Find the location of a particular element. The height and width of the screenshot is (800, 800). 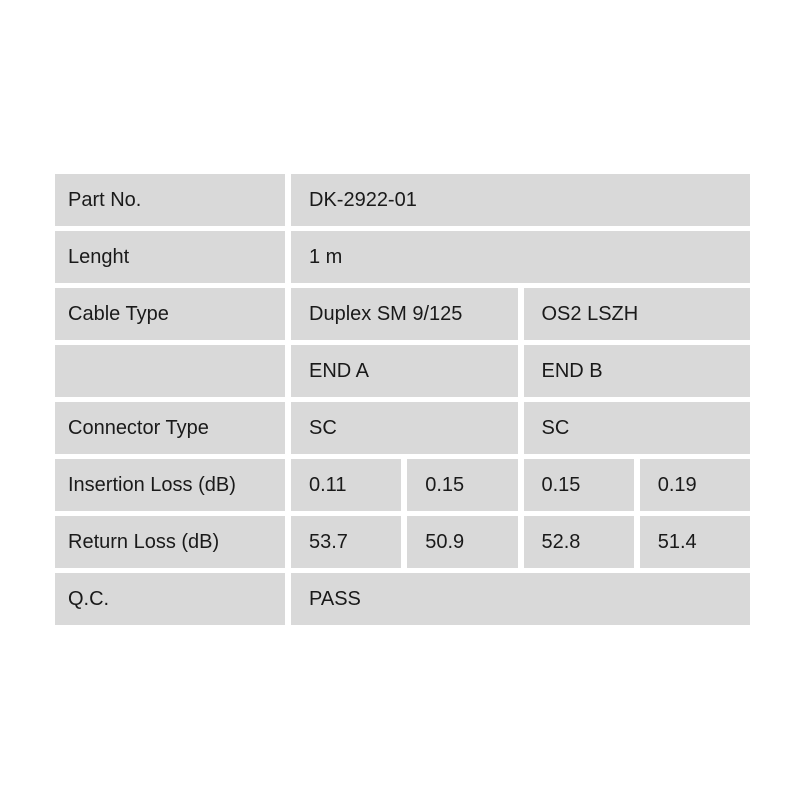

connector-type-label: Connector Type is located at coordinates (170, 428).